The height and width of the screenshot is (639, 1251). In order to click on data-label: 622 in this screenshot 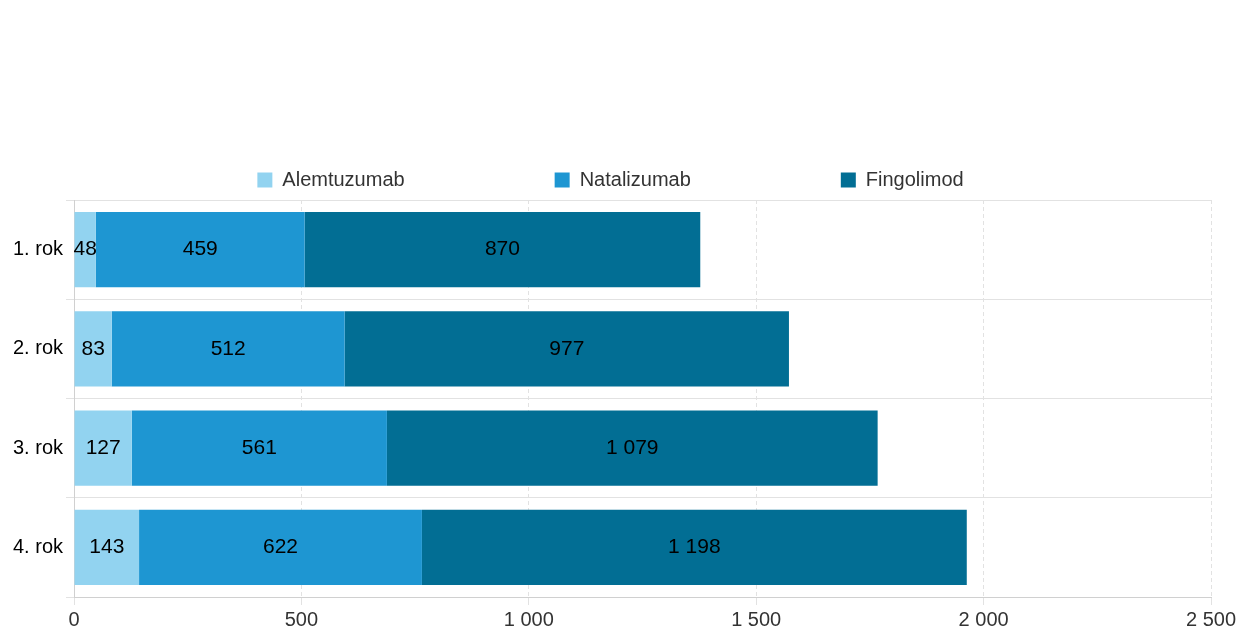, I will do `click(280, 546)`.